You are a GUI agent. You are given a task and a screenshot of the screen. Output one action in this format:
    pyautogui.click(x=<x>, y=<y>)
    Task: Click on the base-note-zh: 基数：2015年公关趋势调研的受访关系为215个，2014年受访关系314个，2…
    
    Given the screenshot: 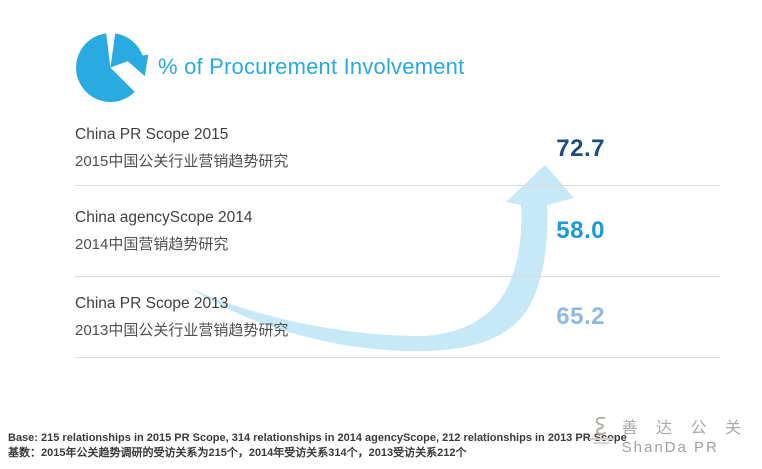 What is the action you would take?
    pyautogui.click(x=237, y=453)
    